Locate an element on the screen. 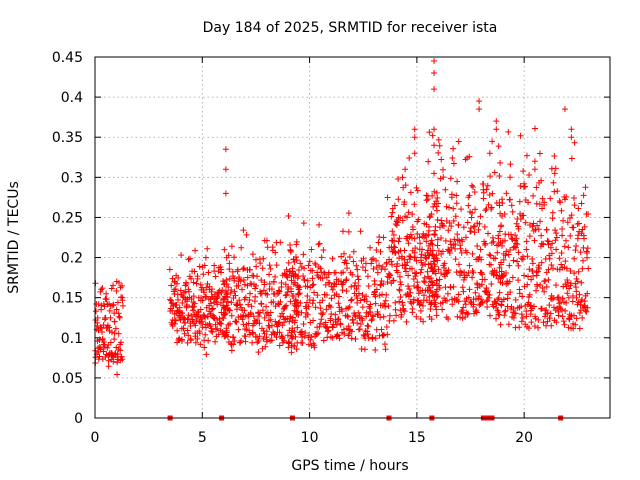 The width and height of the screenshot is (640, 480). x-tick-label: 0 is located at coordinates (95, 438).